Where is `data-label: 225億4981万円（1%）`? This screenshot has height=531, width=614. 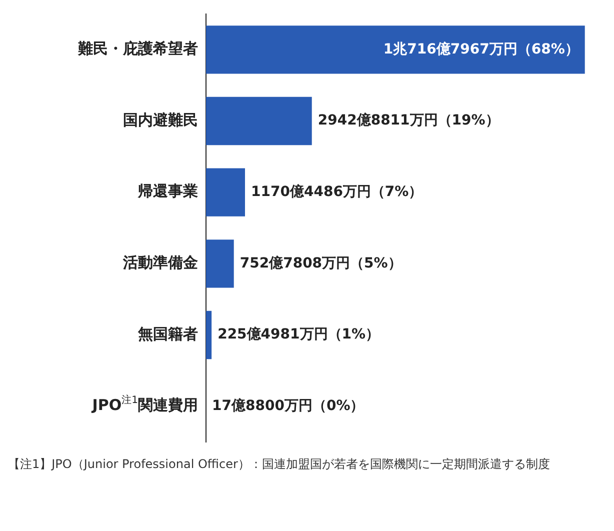 data-label: 225億4981万円（1%） is located at coordinates (299, 334).